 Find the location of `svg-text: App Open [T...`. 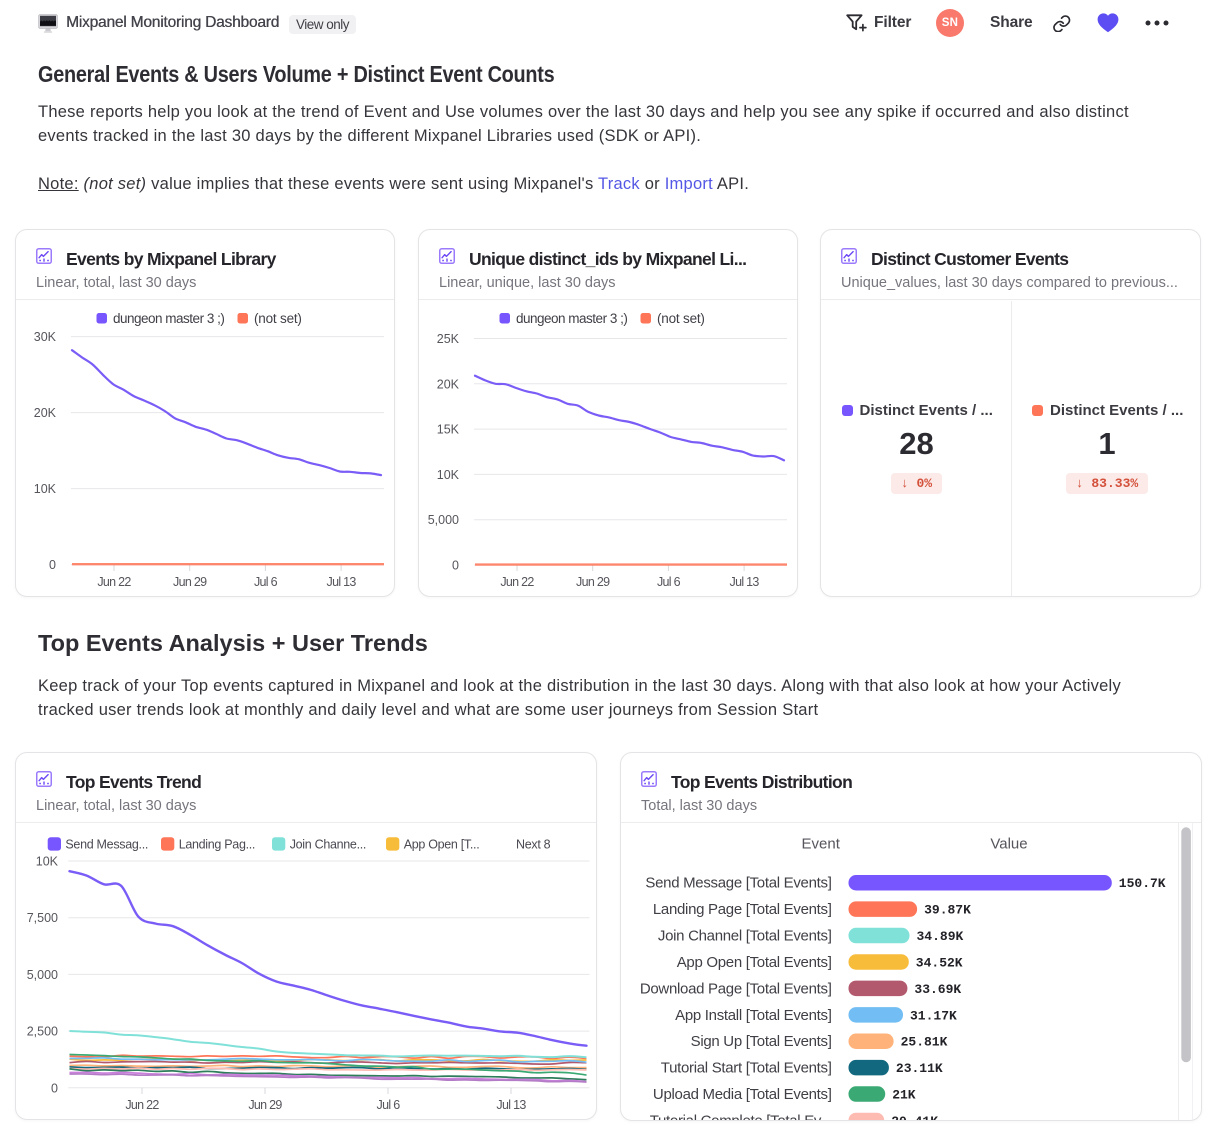

svg-text: App Open [T... is located at coordinates (442, 845).